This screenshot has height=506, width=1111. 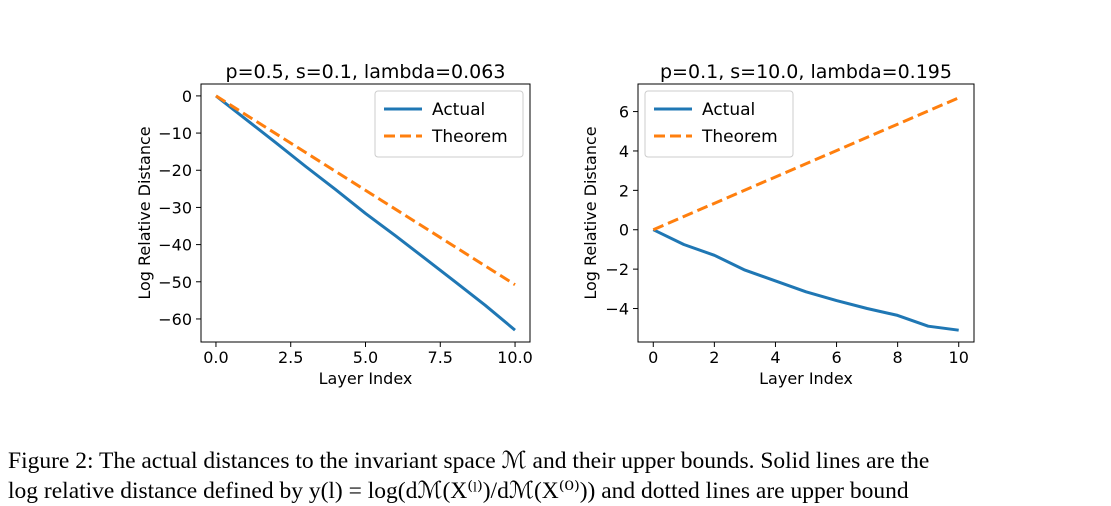 I want to click on chart-1-ylabel: Log Relative Distance, so click(x=144, y=212).